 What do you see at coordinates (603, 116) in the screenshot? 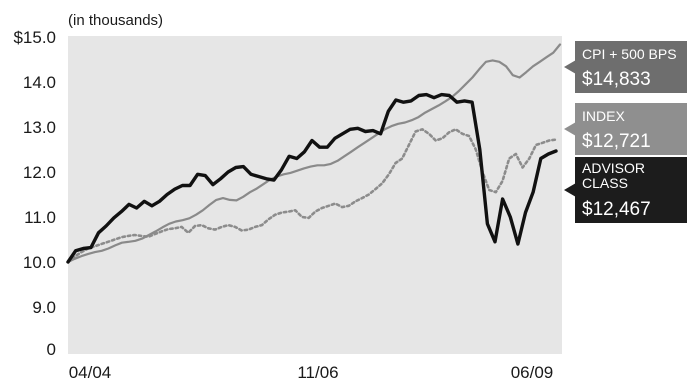
I see `series-name-label: INDEX` at bounding box center [603, 116].